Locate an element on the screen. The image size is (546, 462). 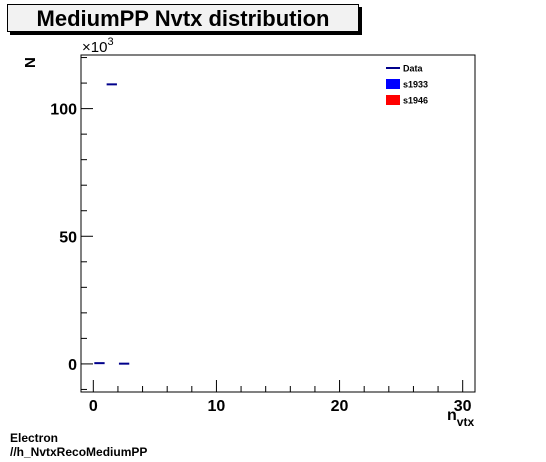
x-tick-label: 20 is located at coordinates (340, 406).